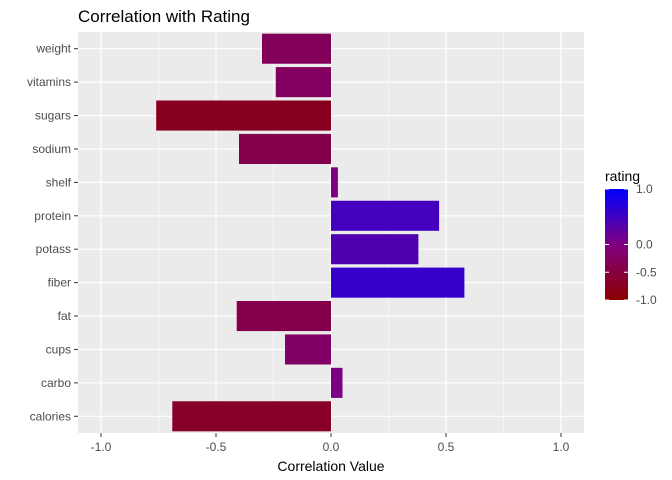 This screenshot has height=480, width=672. Describe the element at coordinates (330, 466) in the screenshot. I see `x-axis-label: Correlation Value` at that location.